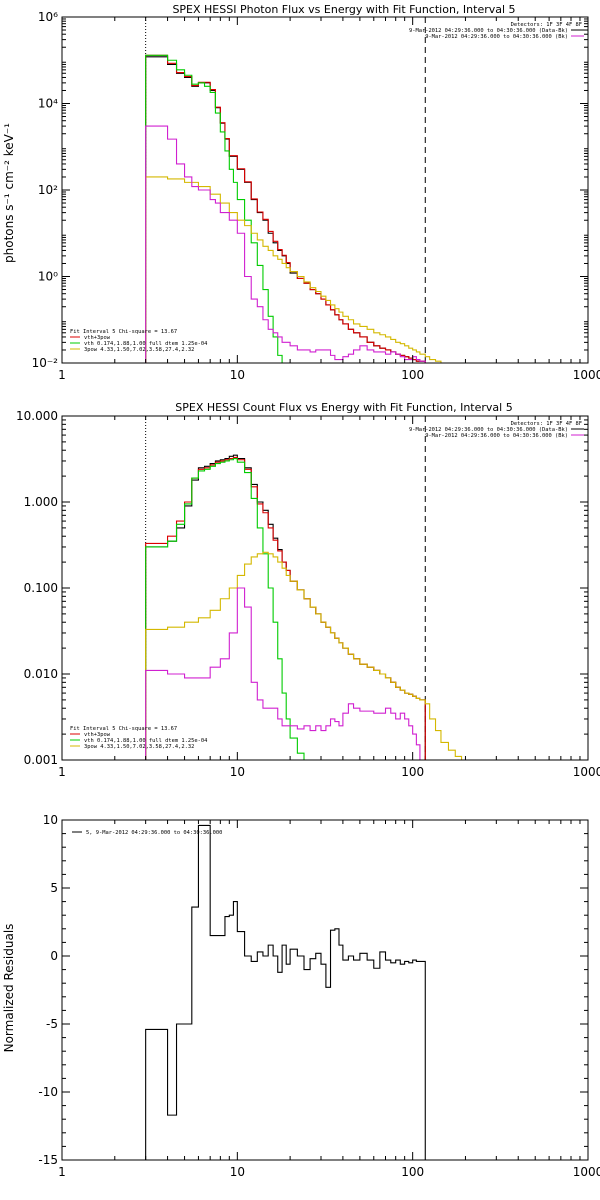 The width and height of the screenshot is (600, 1200). I want to click on photon-flux-x-tick-label: 1000, so click(586, 375).